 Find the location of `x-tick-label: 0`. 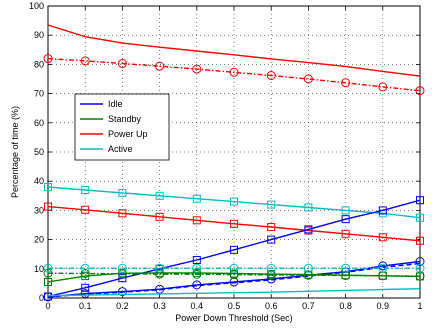

x-tick-label: 0 is located at coordinates (47, 306).